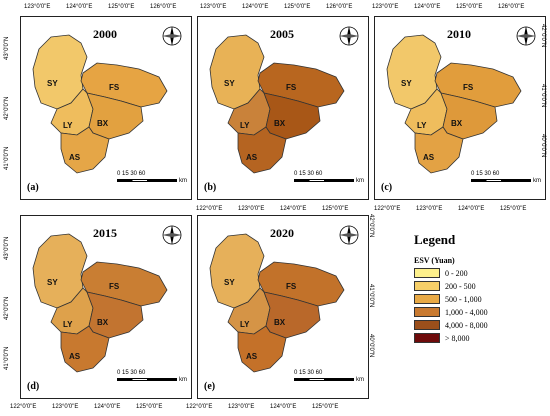 This screenshot has height=416, width=550. Describe the element at coordinates (478, 338) in the screenshot. I see `legend-item: > 8,000` at that location.